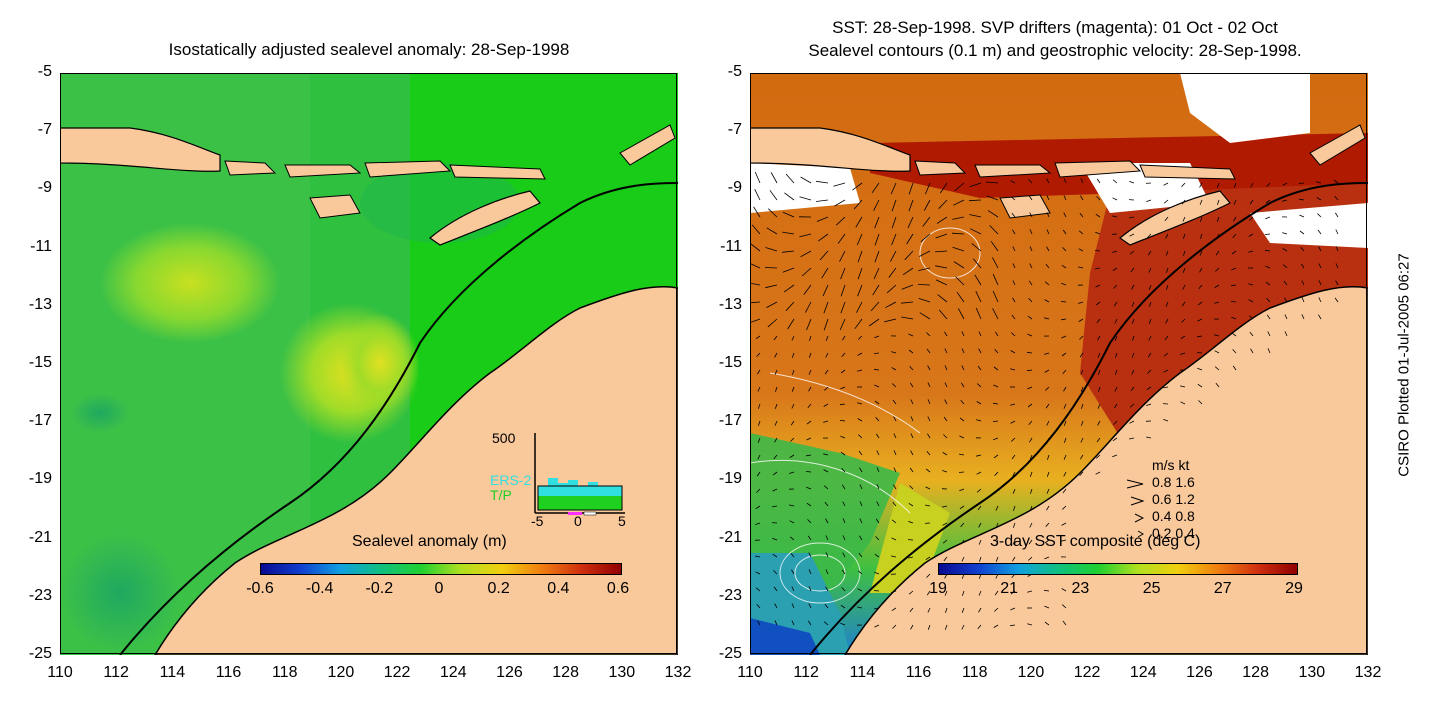 This screenshot has height=720, width=1440. What do you see at coordinates (1222, 588) in the screenshot?
I see `colorbar-tick-label: 27` at bounding box center [1222, 588].